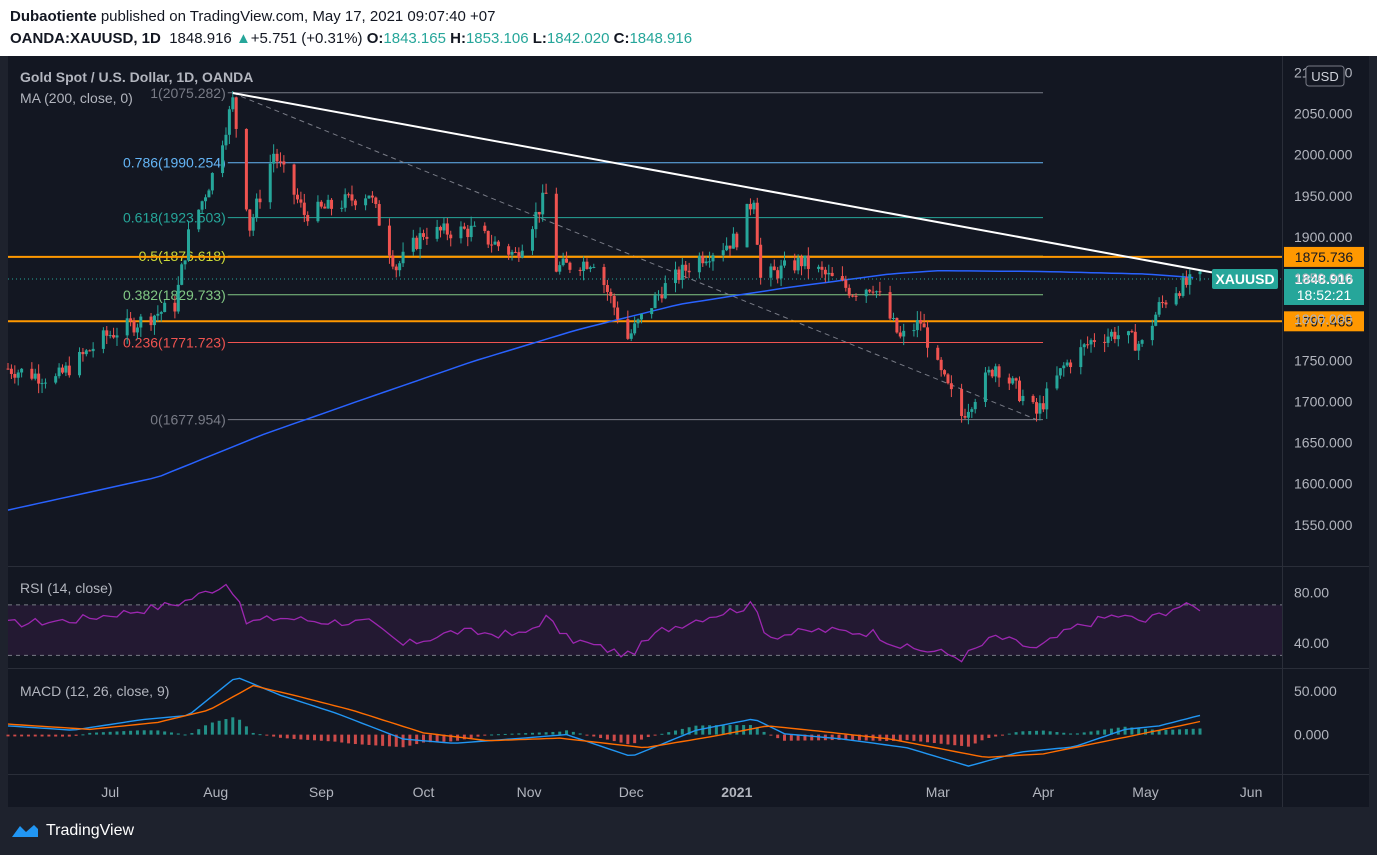 This screenshot has height=855, width=1377. Describe the element at coordinates (76, 98) in the screenshot. I see `ma-indicator-label: MA (200, close, 0)` at that location.